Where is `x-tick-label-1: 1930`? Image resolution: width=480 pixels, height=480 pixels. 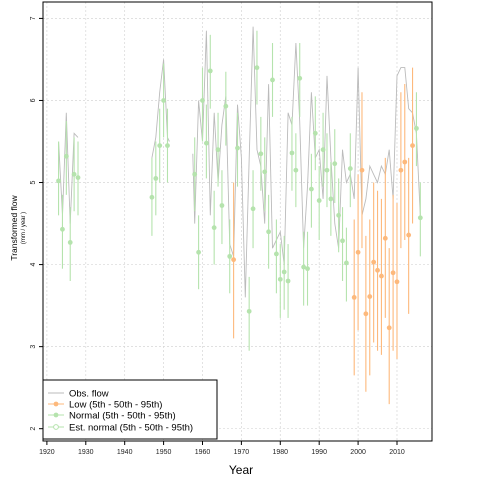
x-tick-label-1: 1930 is located at coordinates (86, 452).